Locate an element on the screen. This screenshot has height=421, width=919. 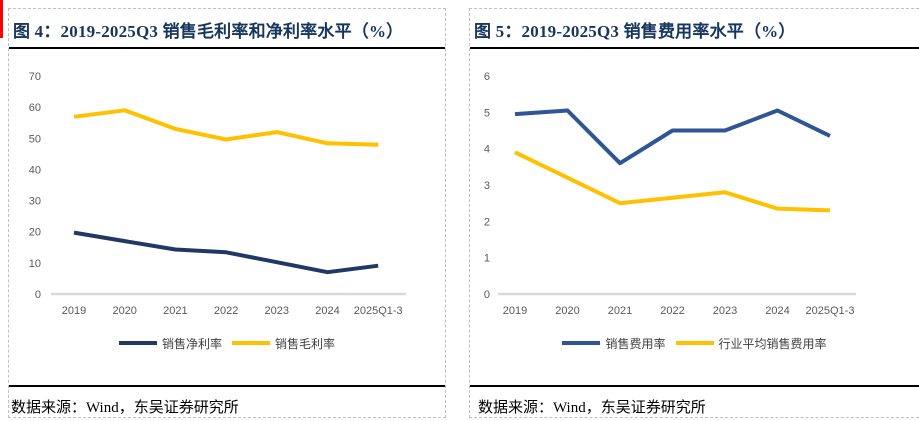
y-tick-label: 70 is located at coordinates (35, 77).